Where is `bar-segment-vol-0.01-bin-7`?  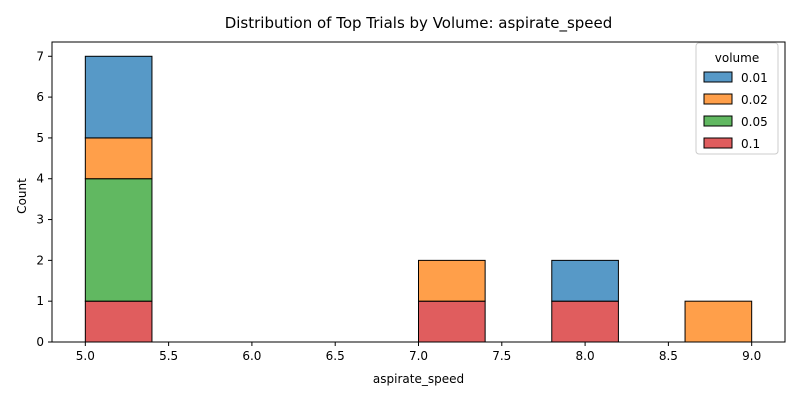 bar-segment-vol-0.01-bin-7 is located at coordinates (585, 280).